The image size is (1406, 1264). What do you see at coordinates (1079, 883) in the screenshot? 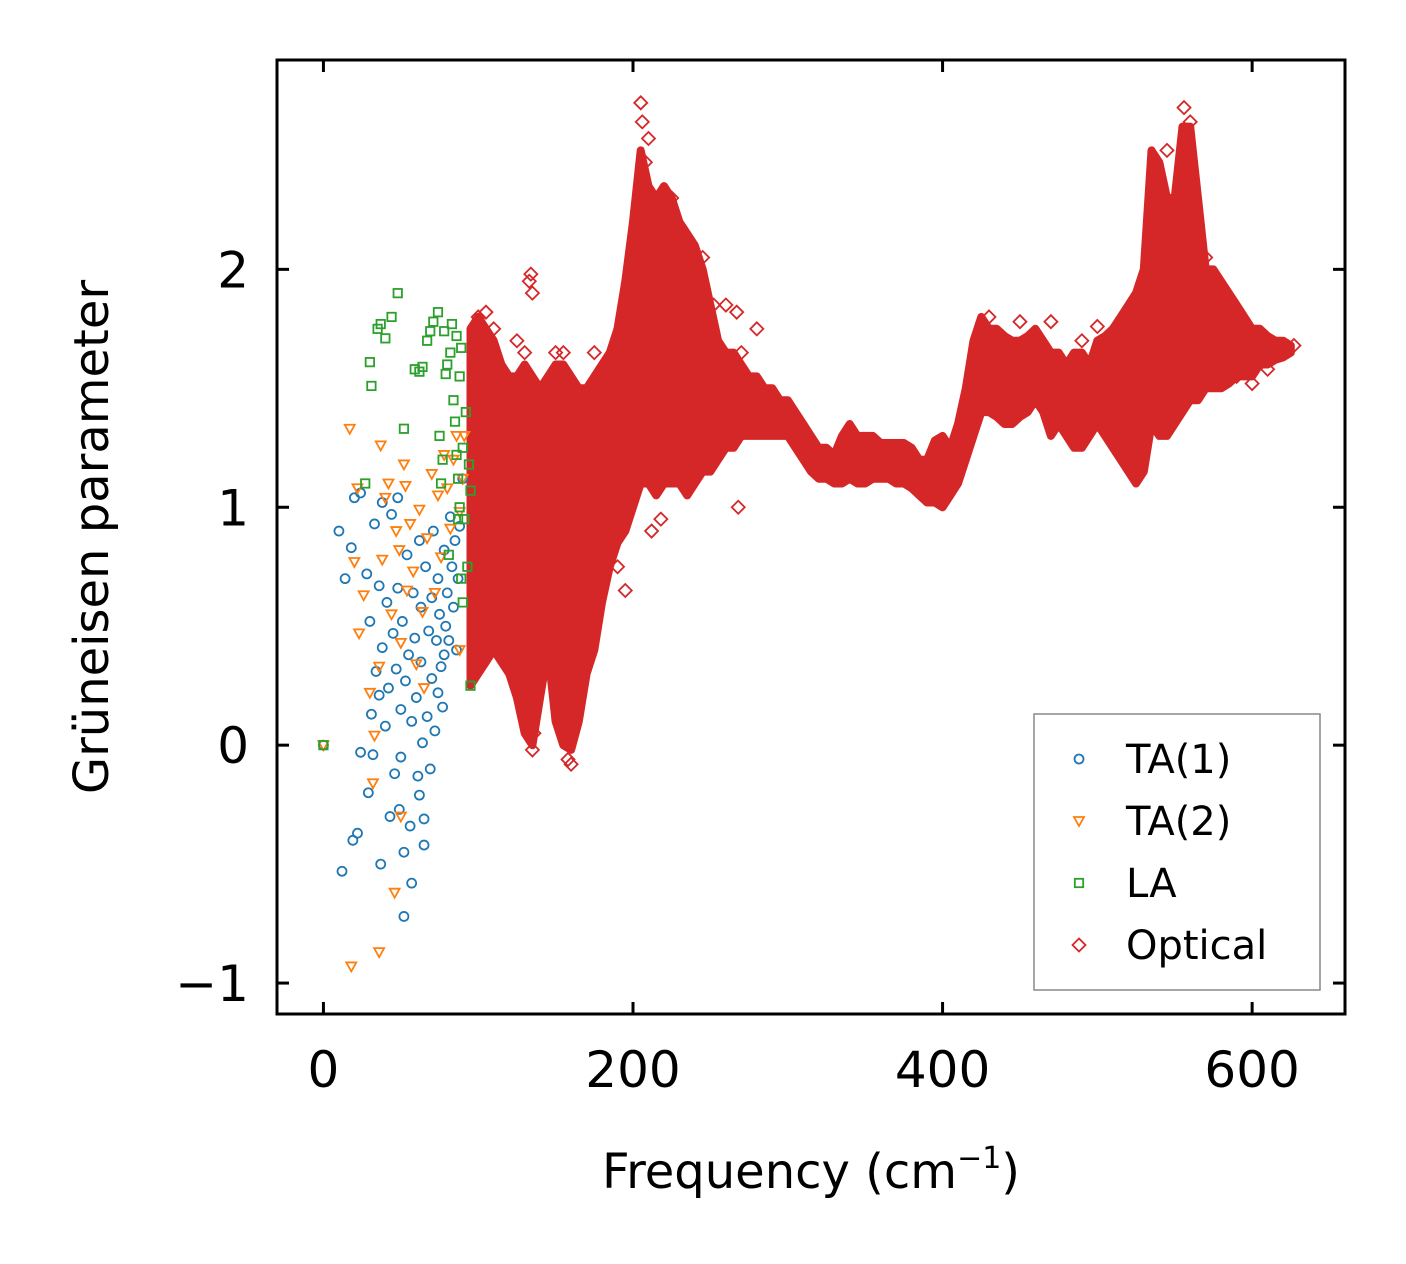
I see `legend-marker-la` at bounding box center [1079, 883].